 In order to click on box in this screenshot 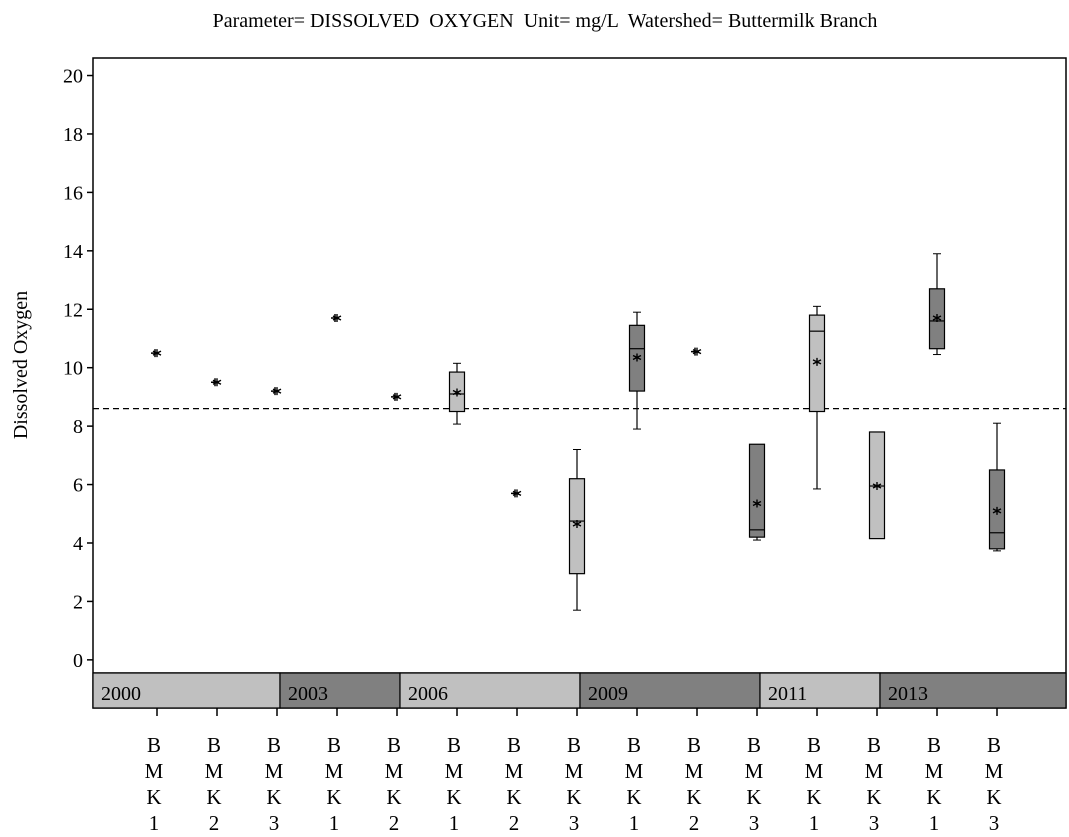, I will do `click(757, 490)`.